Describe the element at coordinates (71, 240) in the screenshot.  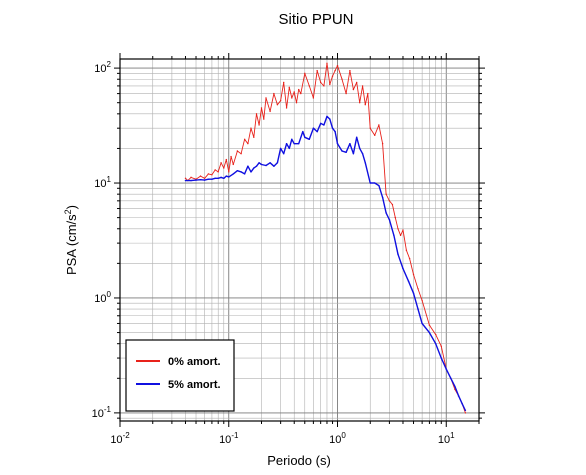
I see `y-axis-label: PSA (cm/s2)` at that location.